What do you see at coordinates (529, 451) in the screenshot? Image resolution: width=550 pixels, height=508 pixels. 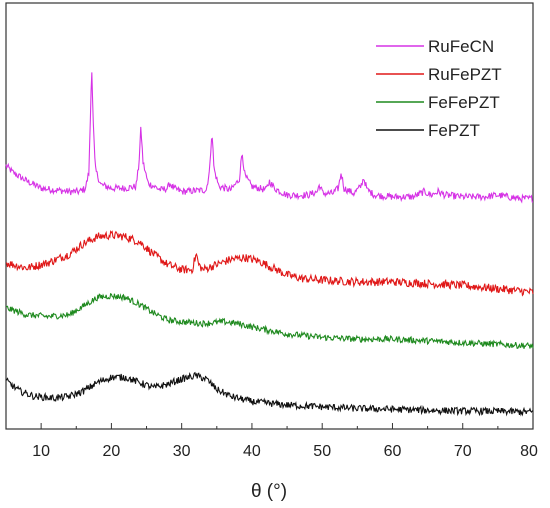 I see `x-tick-label: 80` at bounding box center [529, 451].